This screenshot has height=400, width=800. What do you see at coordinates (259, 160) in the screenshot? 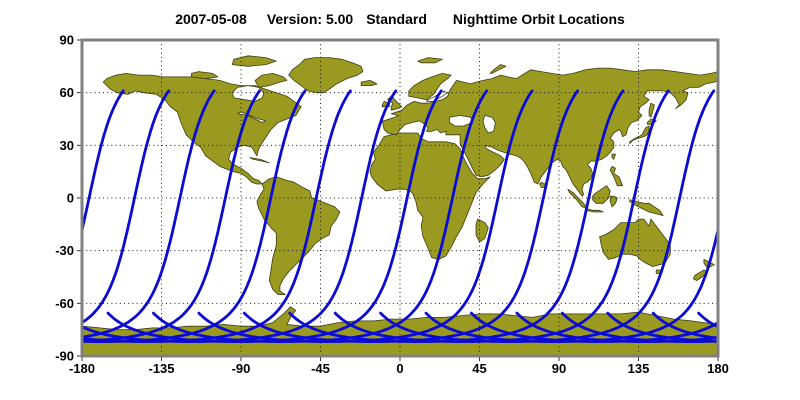
I see `land-cuba` at bounding box center [259, 160].